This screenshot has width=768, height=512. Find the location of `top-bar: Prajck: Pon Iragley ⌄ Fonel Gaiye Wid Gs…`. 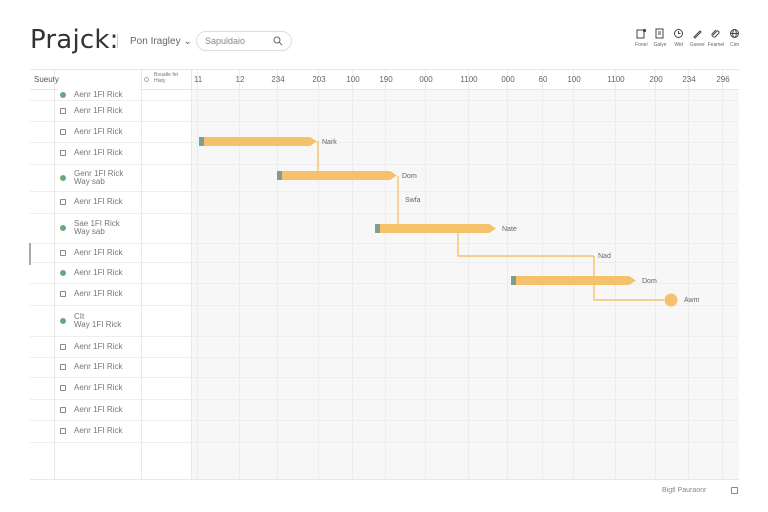

top-bar: Prajck: Pon Iragley ⌄ Fonel Gaiye Wid Gs… is located at coordinates (384, 35).